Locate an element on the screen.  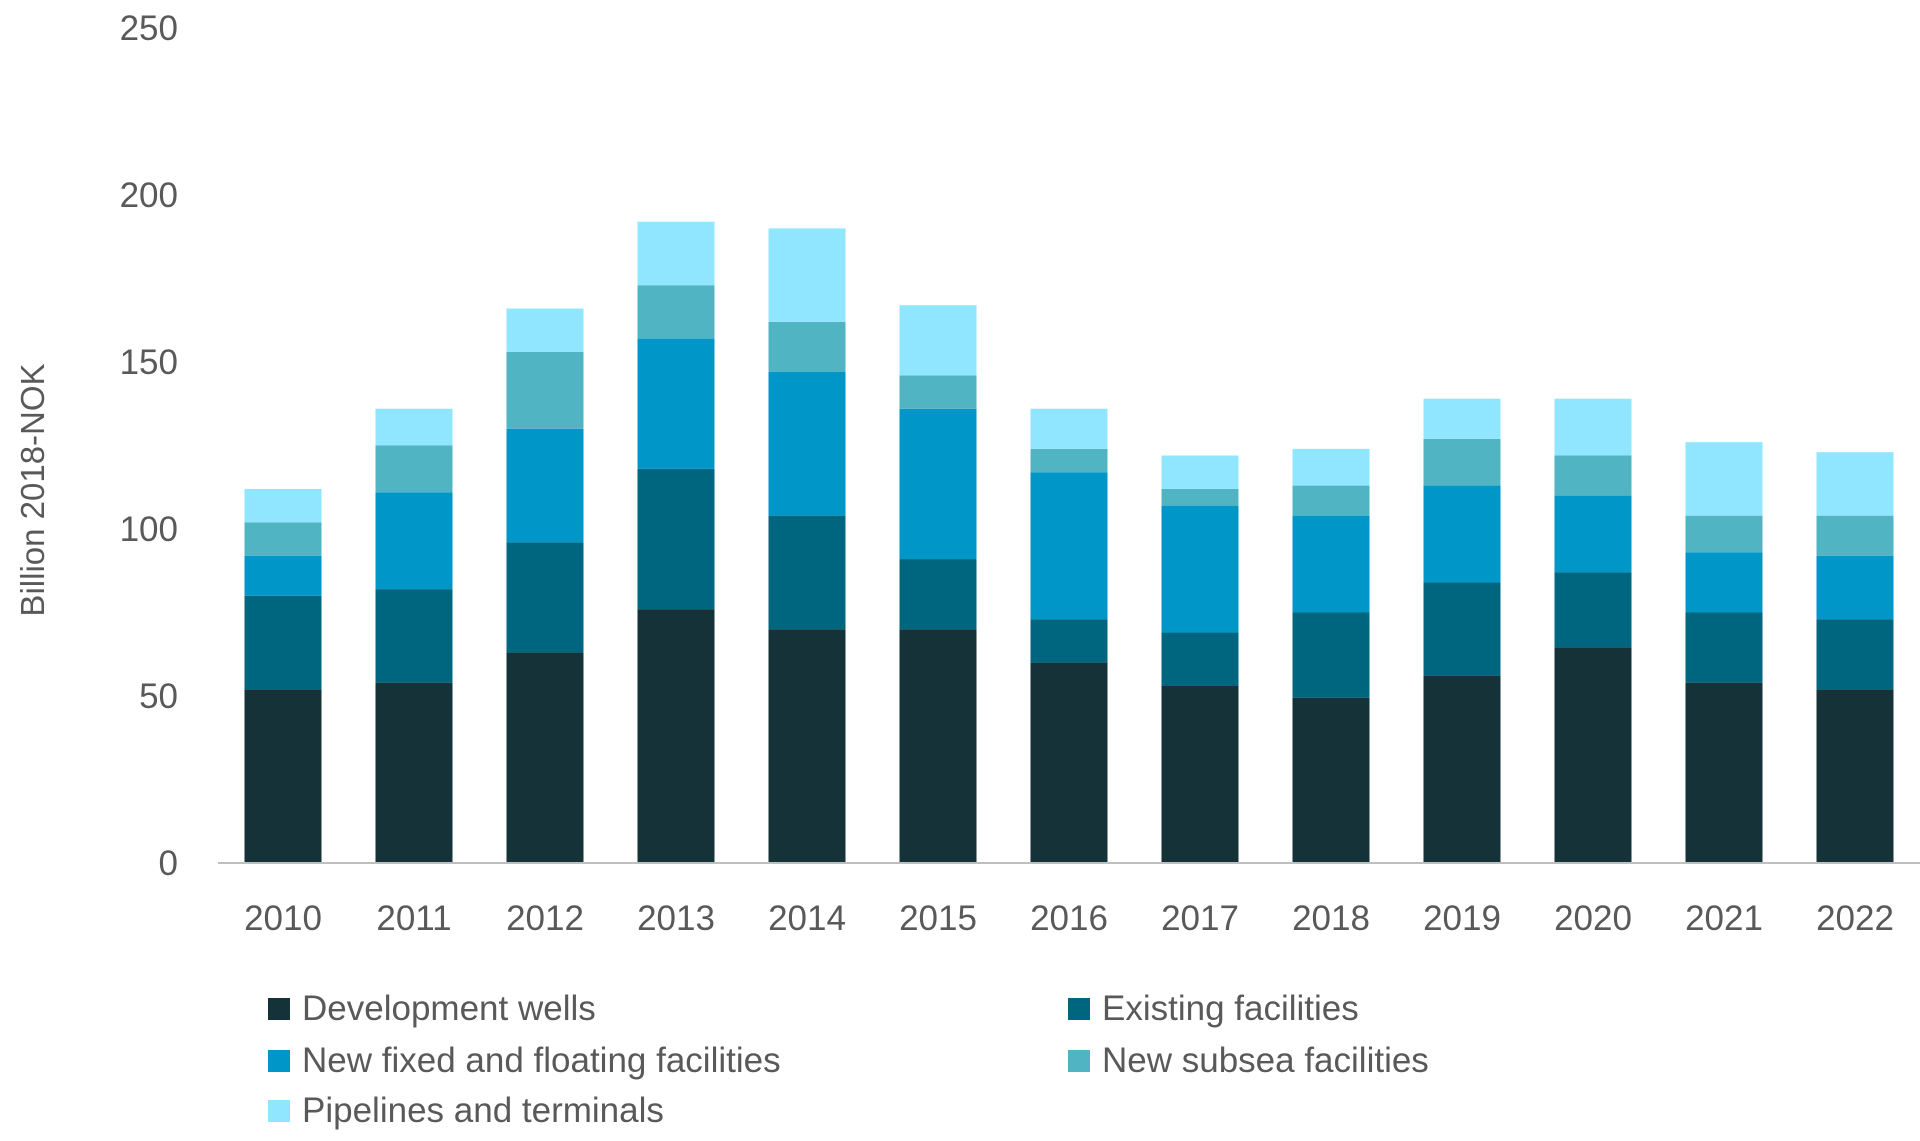
bar-segment-pipelines-and-terminals-2015 is located at coordinates (938, 340).